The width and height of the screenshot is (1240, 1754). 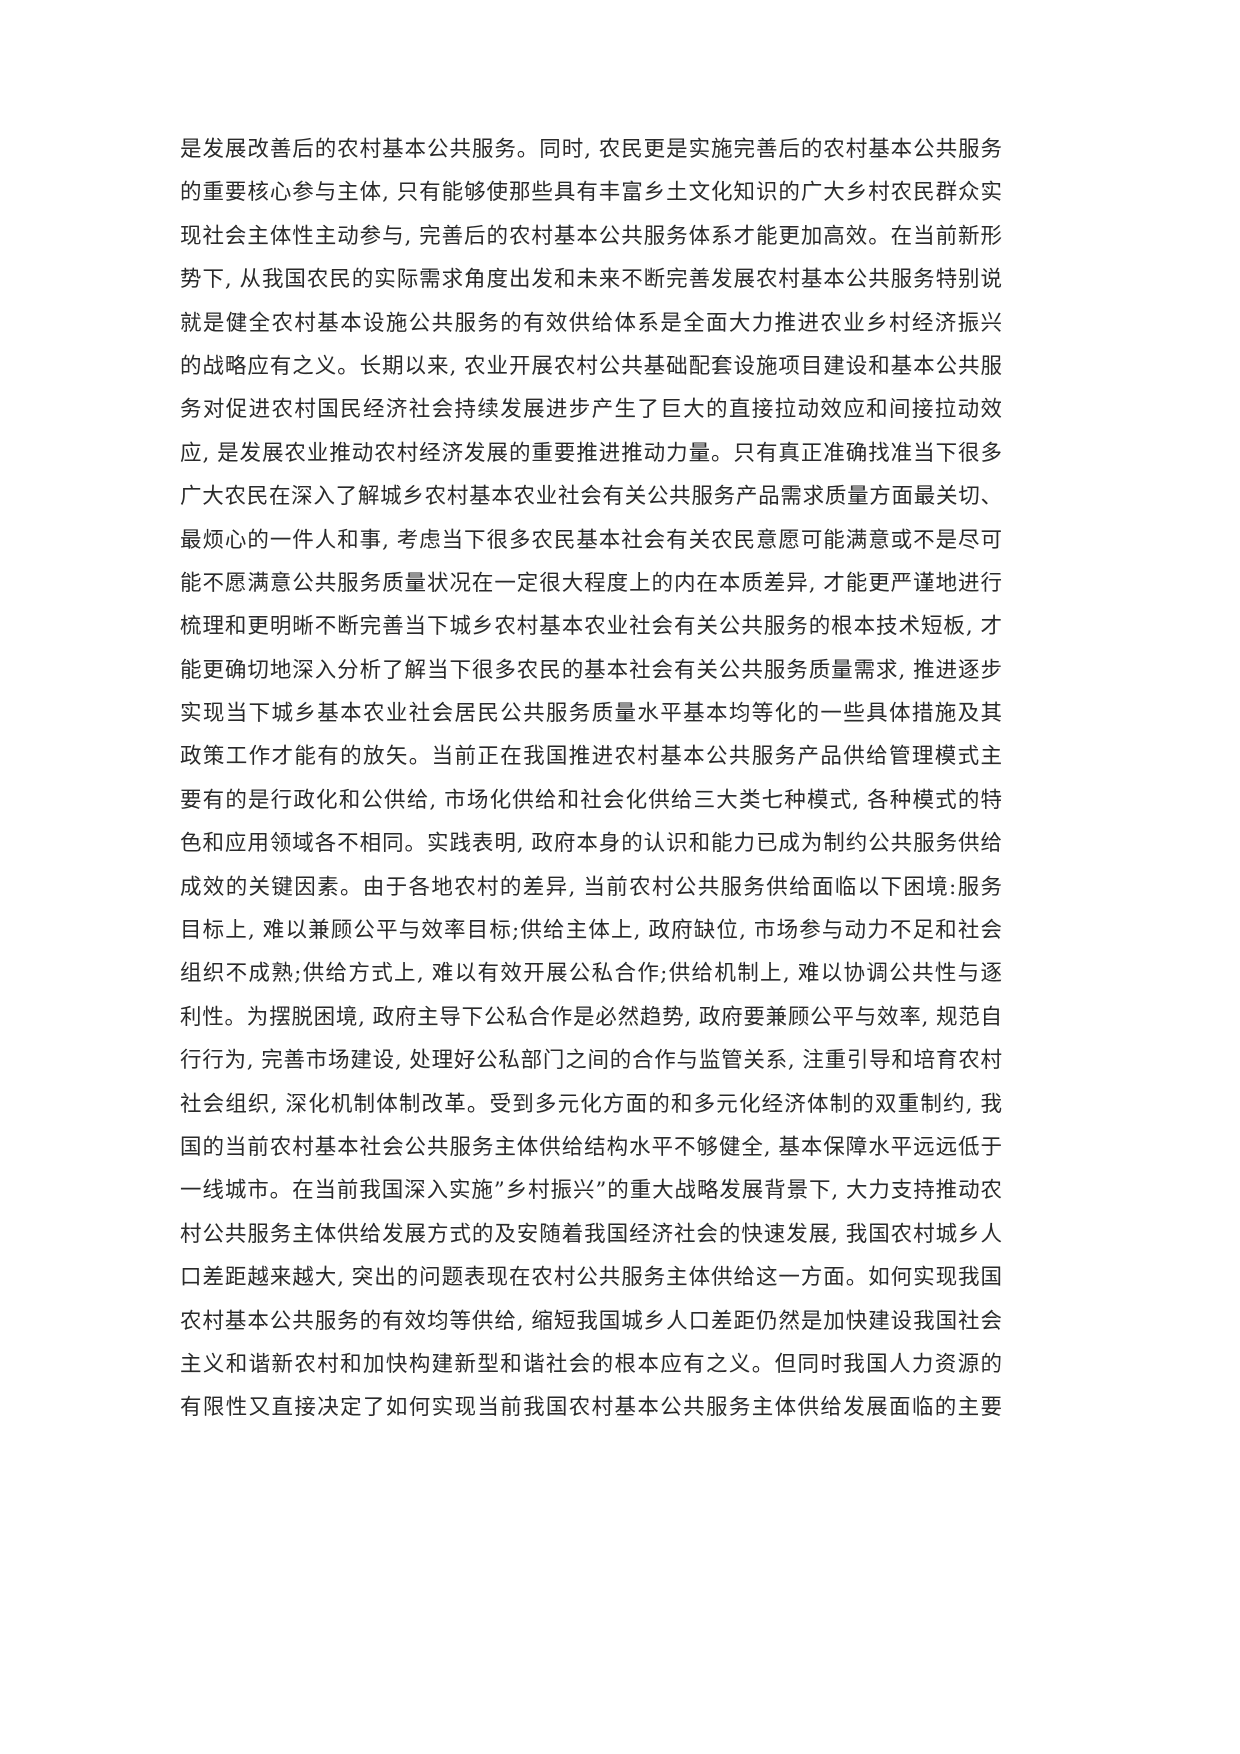 I want to click on text-line: 最烦心的一件人和事, 考虑当下很多农民基本社会有关农民意愿可能满意或不是尽可, so click(x=591, y=540).